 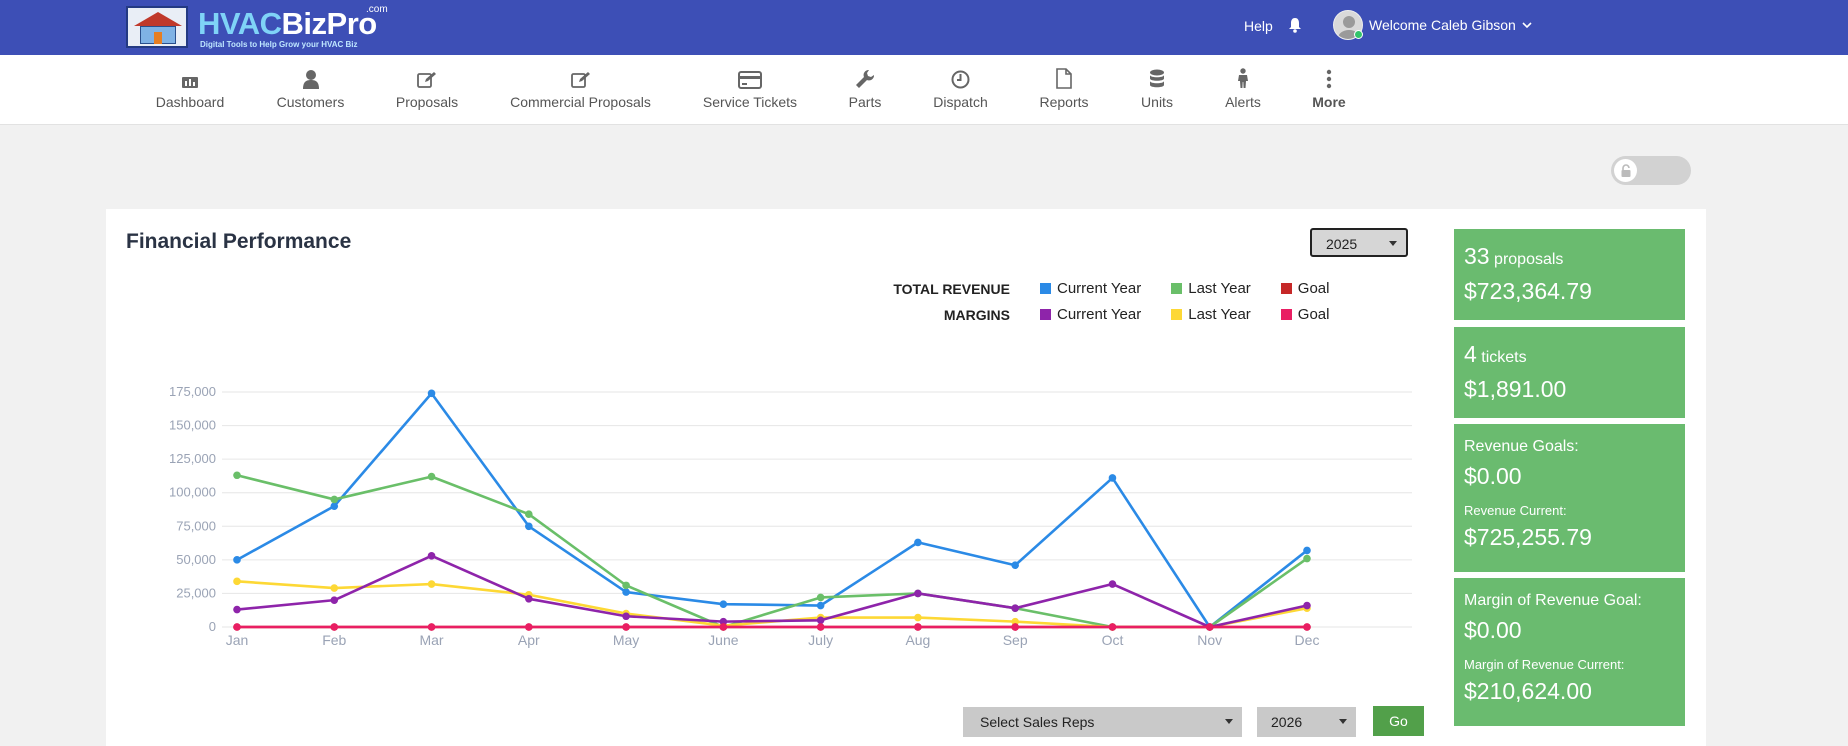 I want to click on nav-reports: Reports, so click(x=1064, y=88).